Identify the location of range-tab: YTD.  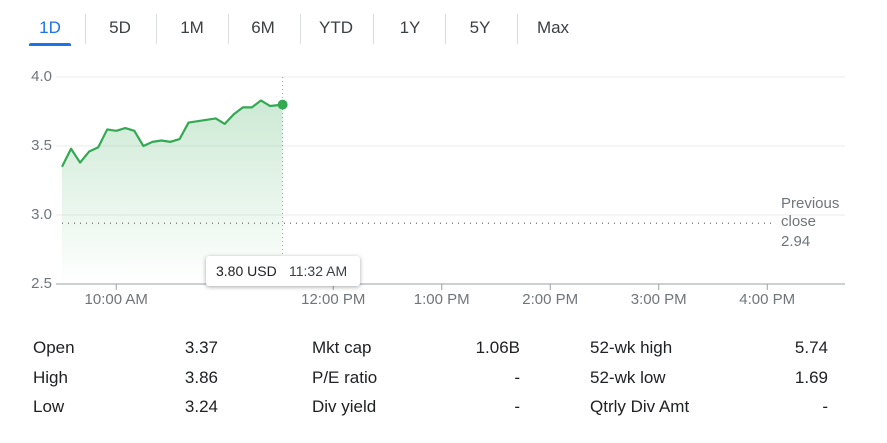
(336, 27).